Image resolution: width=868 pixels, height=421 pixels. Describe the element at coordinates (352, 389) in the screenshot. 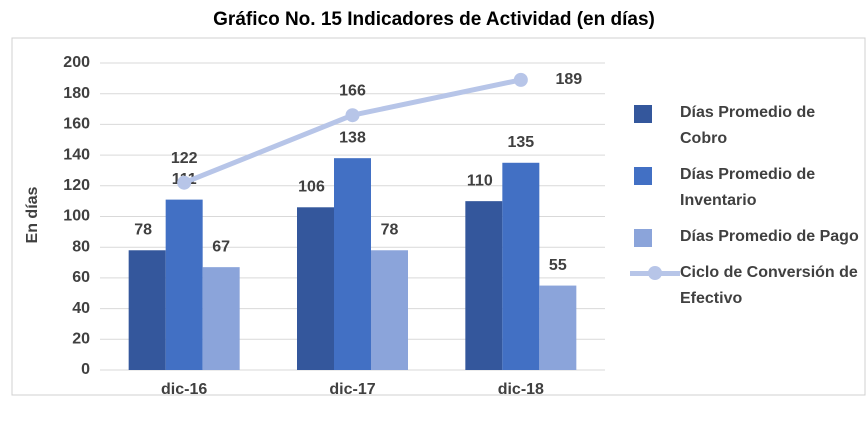

I see `x-tick-label: dic-17` at that location.